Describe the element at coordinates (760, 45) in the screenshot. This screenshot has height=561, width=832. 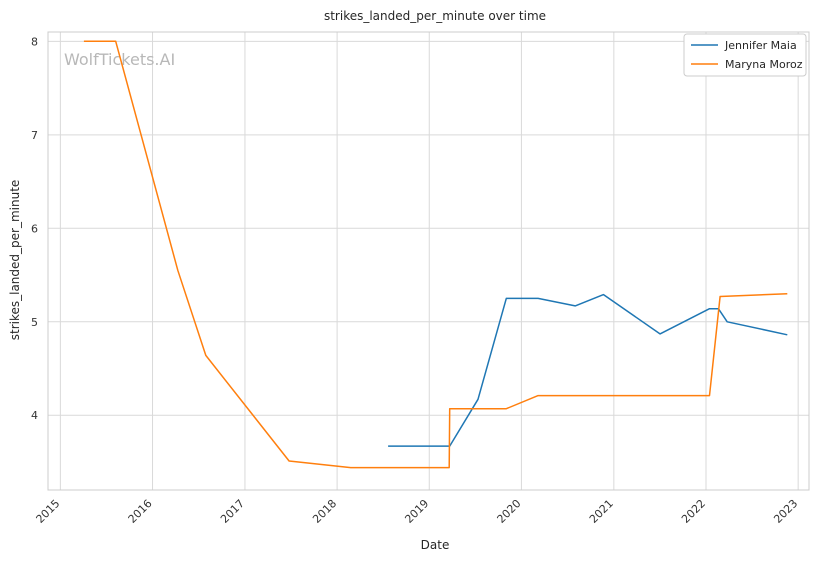
I see `legend-label-jennifer-maia: Jennifer Maia` at that location.